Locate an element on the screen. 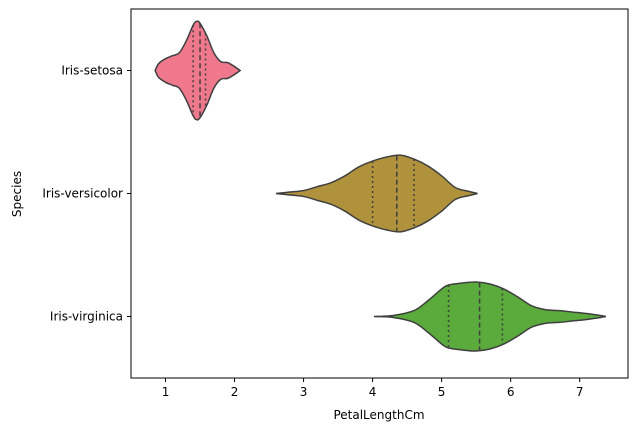 Image resolution: width=638 pixels, height=432 pixels. violin-iris-versicolor is located at coordinates (376, 193).